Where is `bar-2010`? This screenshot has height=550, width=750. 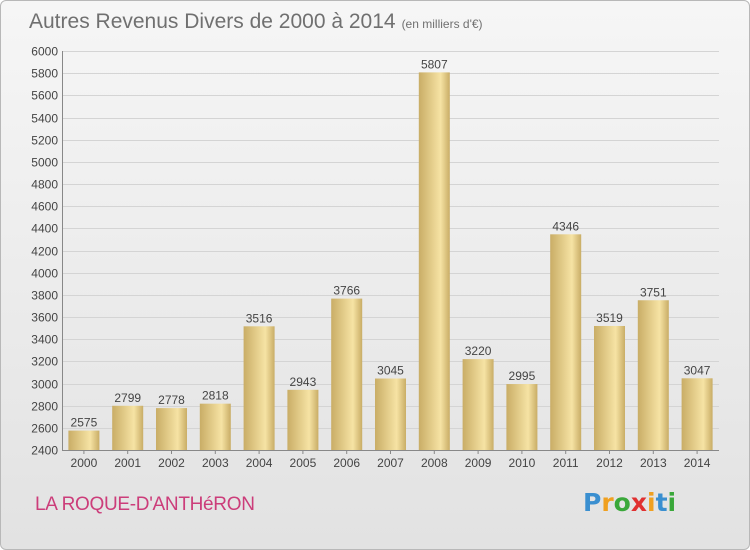
bar-2010 is located at coordinates (522, 417).